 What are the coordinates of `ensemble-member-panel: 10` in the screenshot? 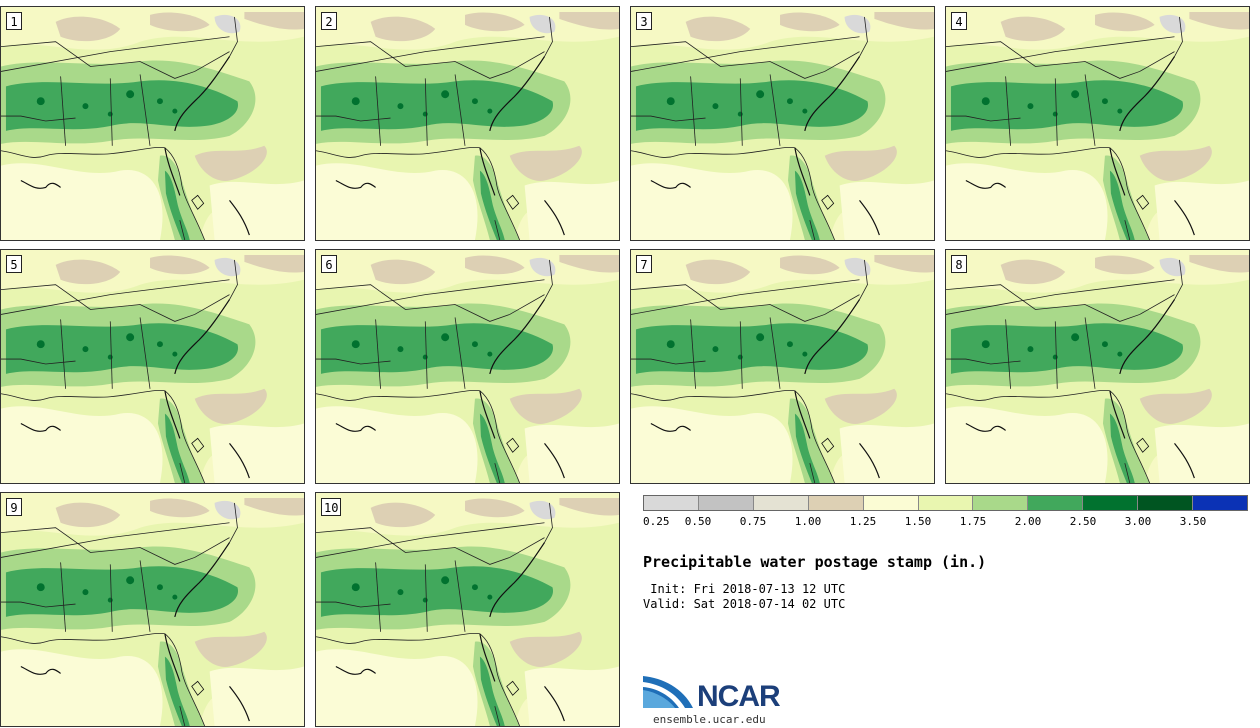 It's located at (467, 609).